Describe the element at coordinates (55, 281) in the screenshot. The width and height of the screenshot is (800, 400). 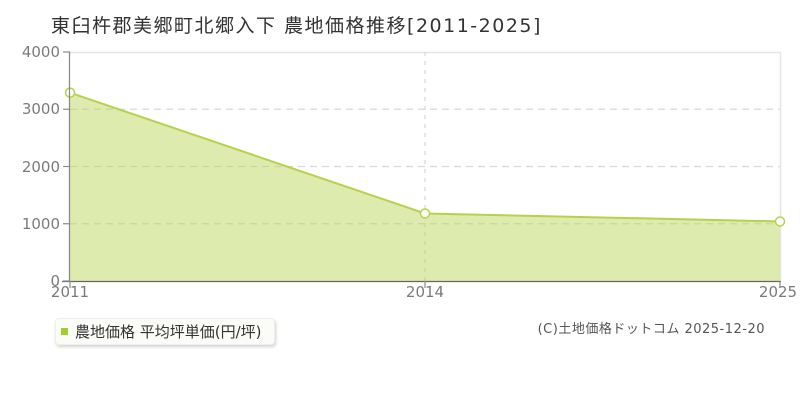
I see `y-axis-tick-label: 0` at that location.